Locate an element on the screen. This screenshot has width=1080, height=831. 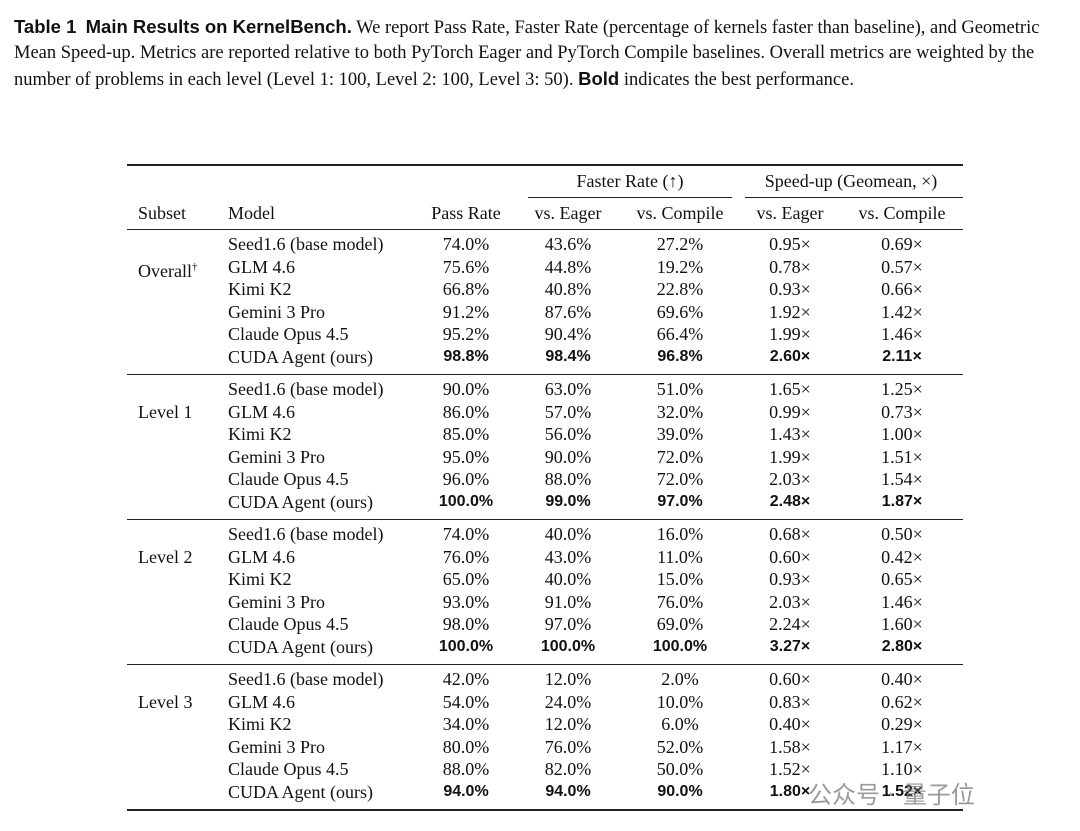
footnote-mark: † is located at coordinates (194, 266).